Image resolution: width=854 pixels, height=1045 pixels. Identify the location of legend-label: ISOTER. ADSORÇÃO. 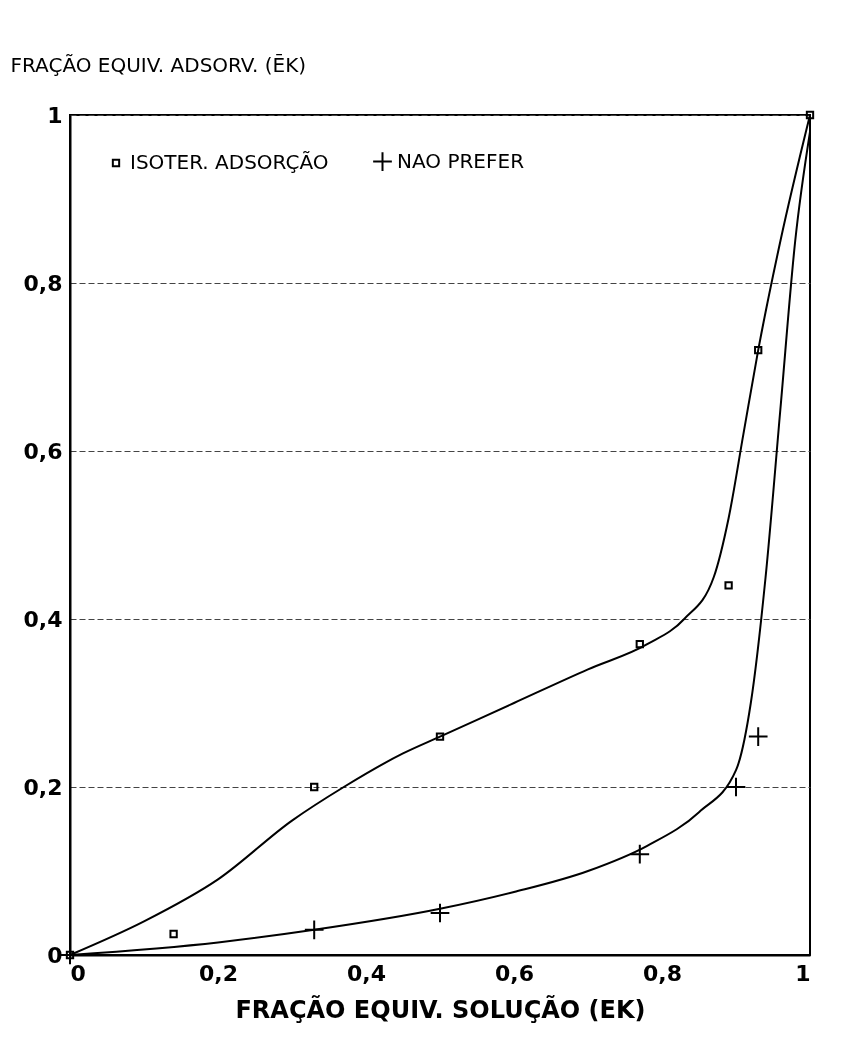
(229, 162).